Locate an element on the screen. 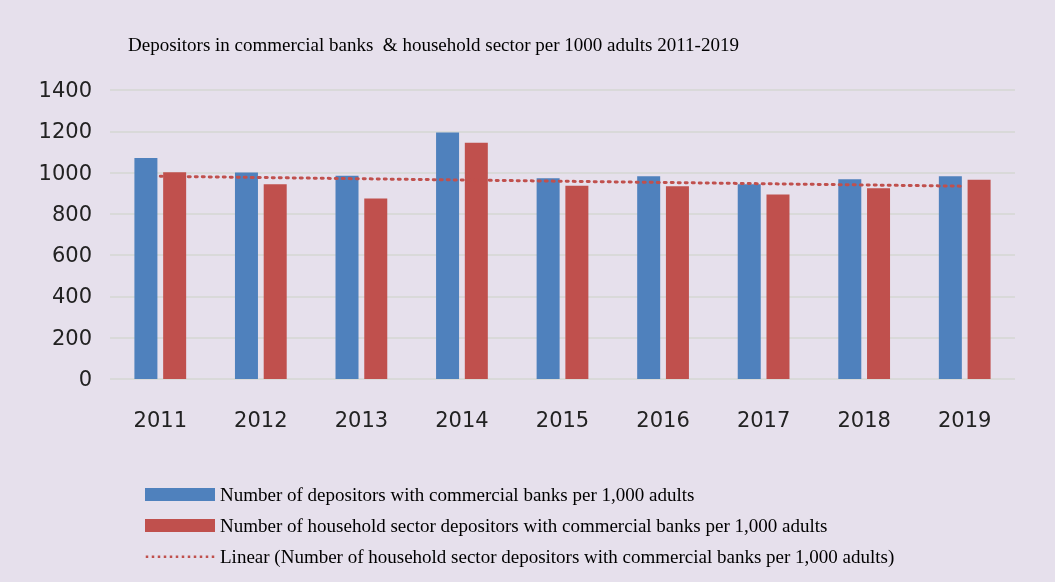  y-tick-label: 1000 is located at coordinates (65, 172).